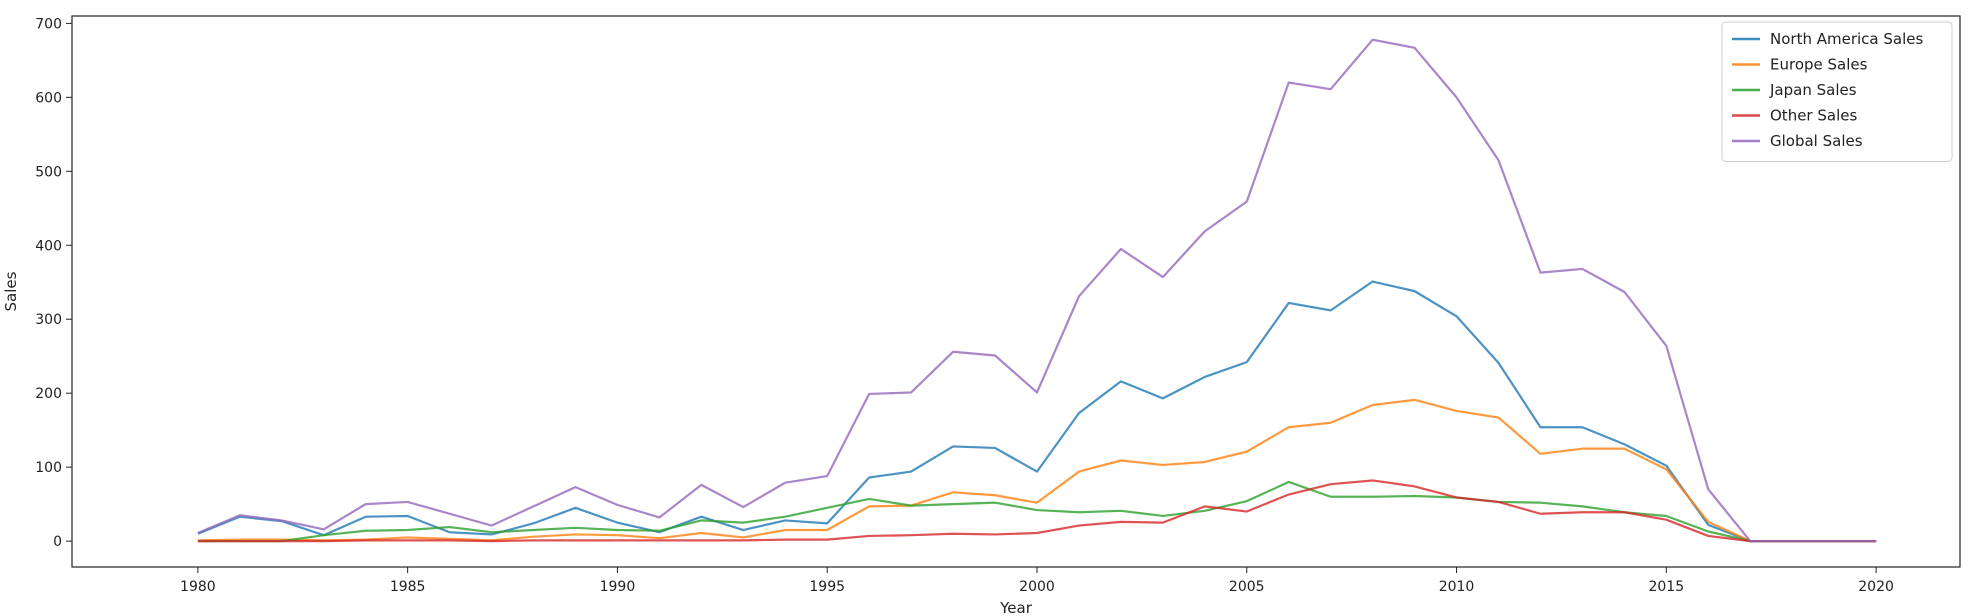  Describe the element at coordinates (48, 394) in the screenshot. I see `y-tick-label: 200` at that location.